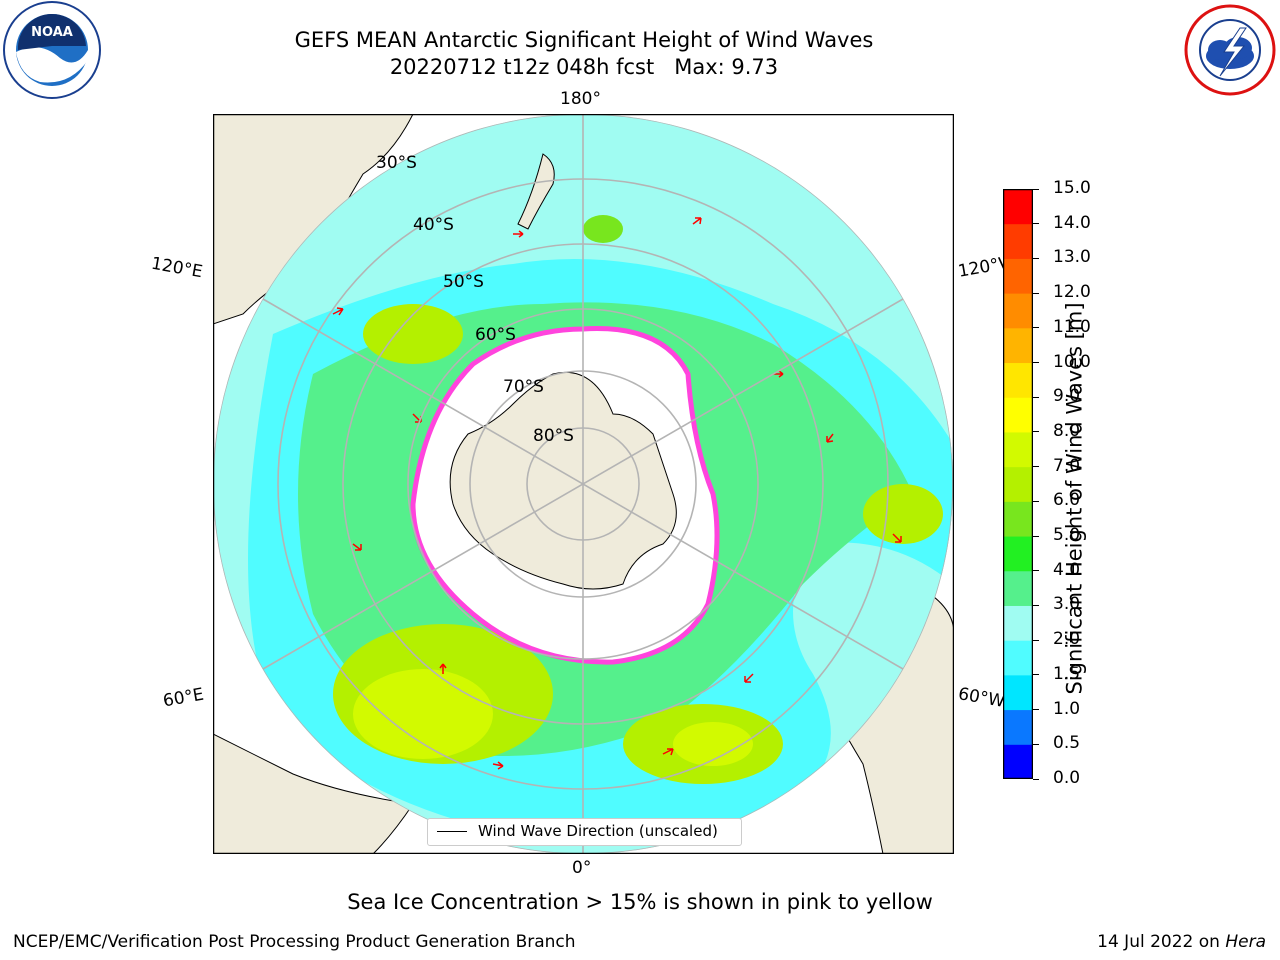 Image resolution: width=1280 pixels, height=960 pixels. What do you see at coordinates (981, 698) in the screenshot?
I see `meridian-label-60w: 60°W` at bounding box center [981, 698].